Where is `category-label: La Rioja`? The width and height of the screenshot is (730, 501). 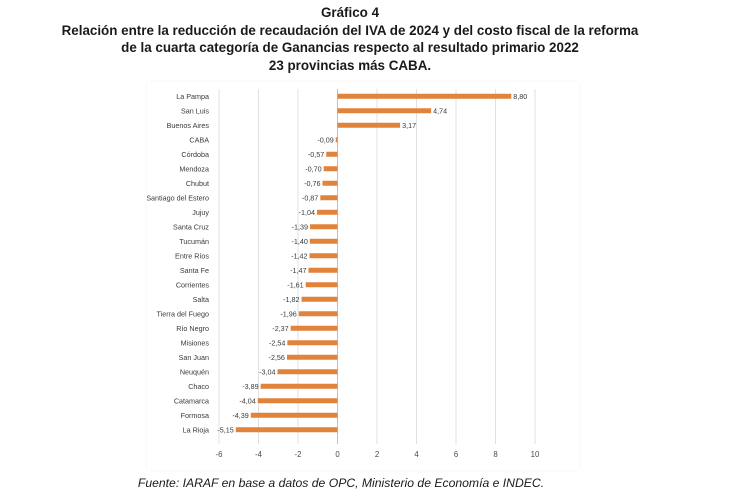
category-label: La Rioja is located at coordinates (196, 429).